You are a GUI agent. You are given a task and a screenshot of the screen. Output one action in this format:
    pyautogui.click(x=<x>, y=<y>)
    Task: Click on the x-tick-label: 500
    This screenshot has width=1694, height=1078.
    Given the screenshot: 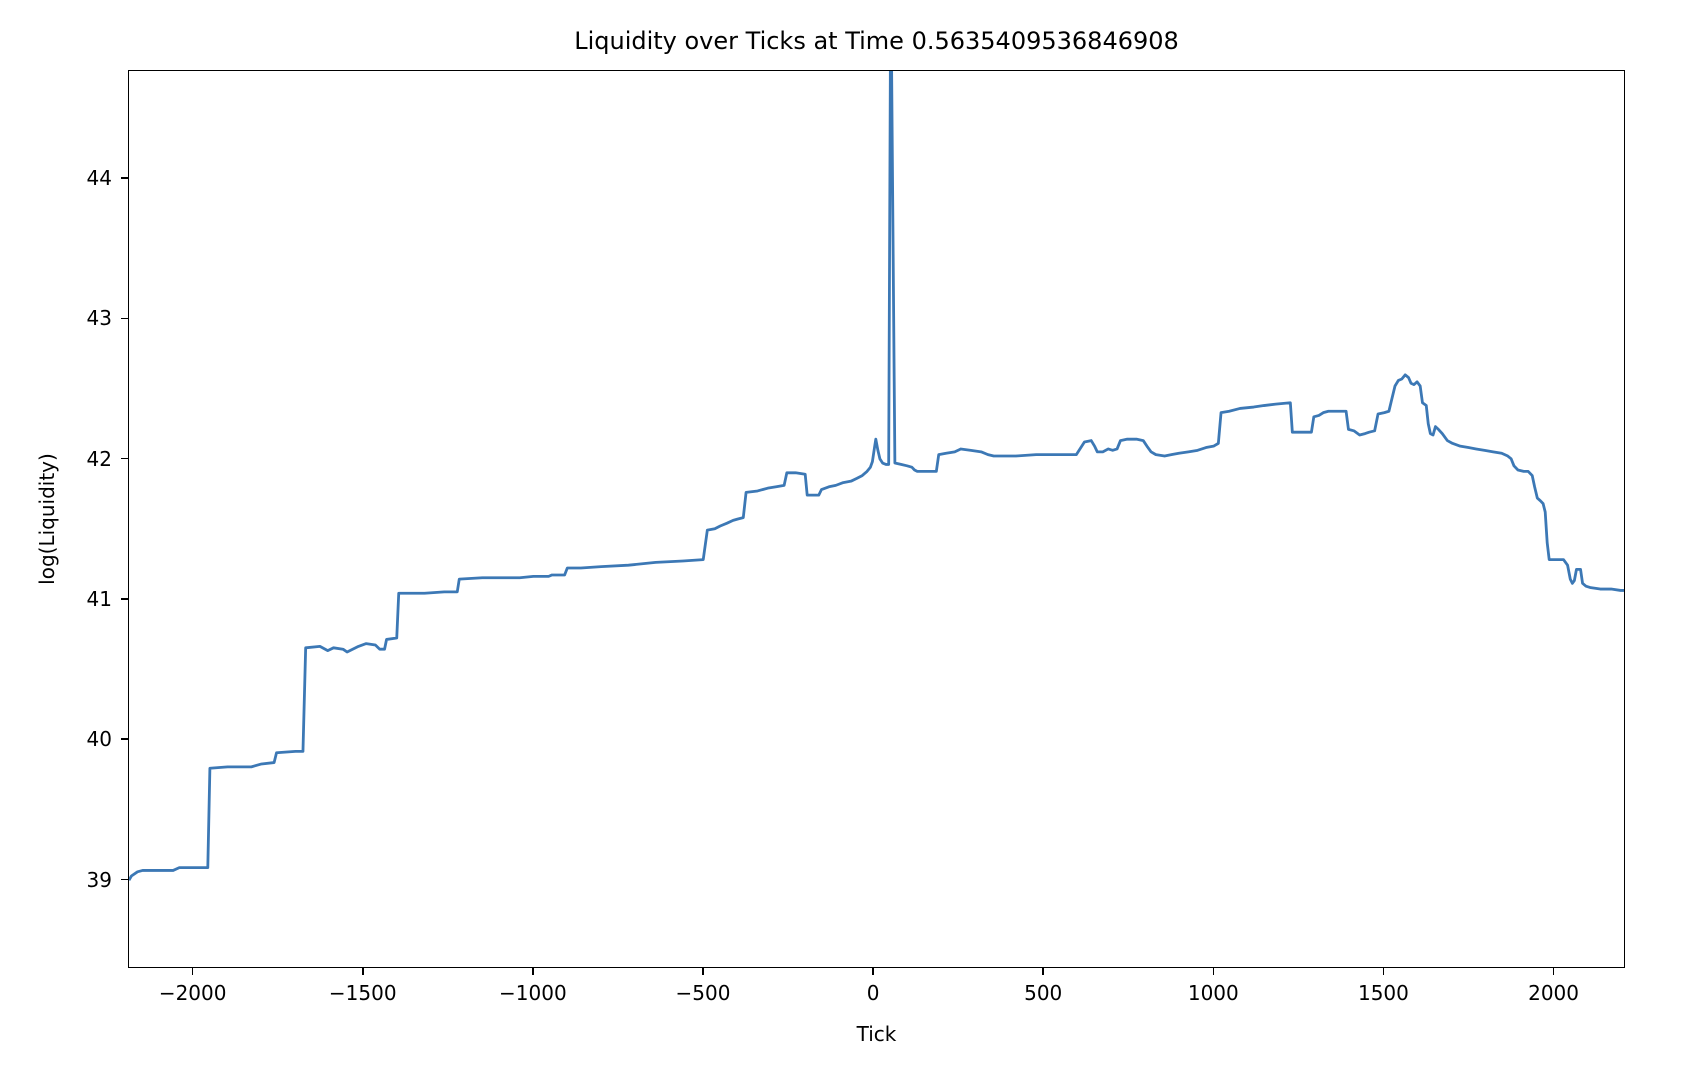 What is the action you would take?
    pyautogui.click(x=1043, y=993)
    